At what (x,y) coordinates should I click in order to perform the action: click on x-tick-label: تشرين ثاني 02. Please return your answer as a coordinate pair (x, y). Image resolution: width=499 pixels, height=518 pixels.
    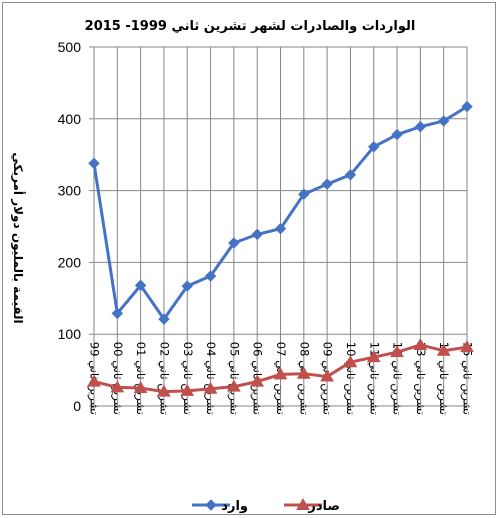
    Looking at the image, I should click on (163, 378).